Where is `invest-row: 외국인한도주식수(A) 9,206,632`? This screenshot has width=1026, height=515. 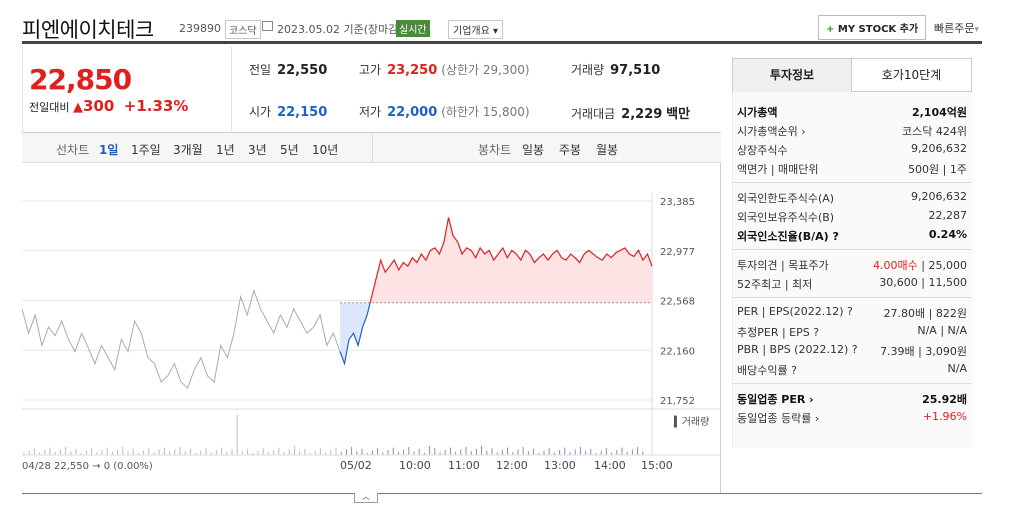
invest-row: 외국인한도주식수(A) 9,206,632 is located at coordinates (852, 199).